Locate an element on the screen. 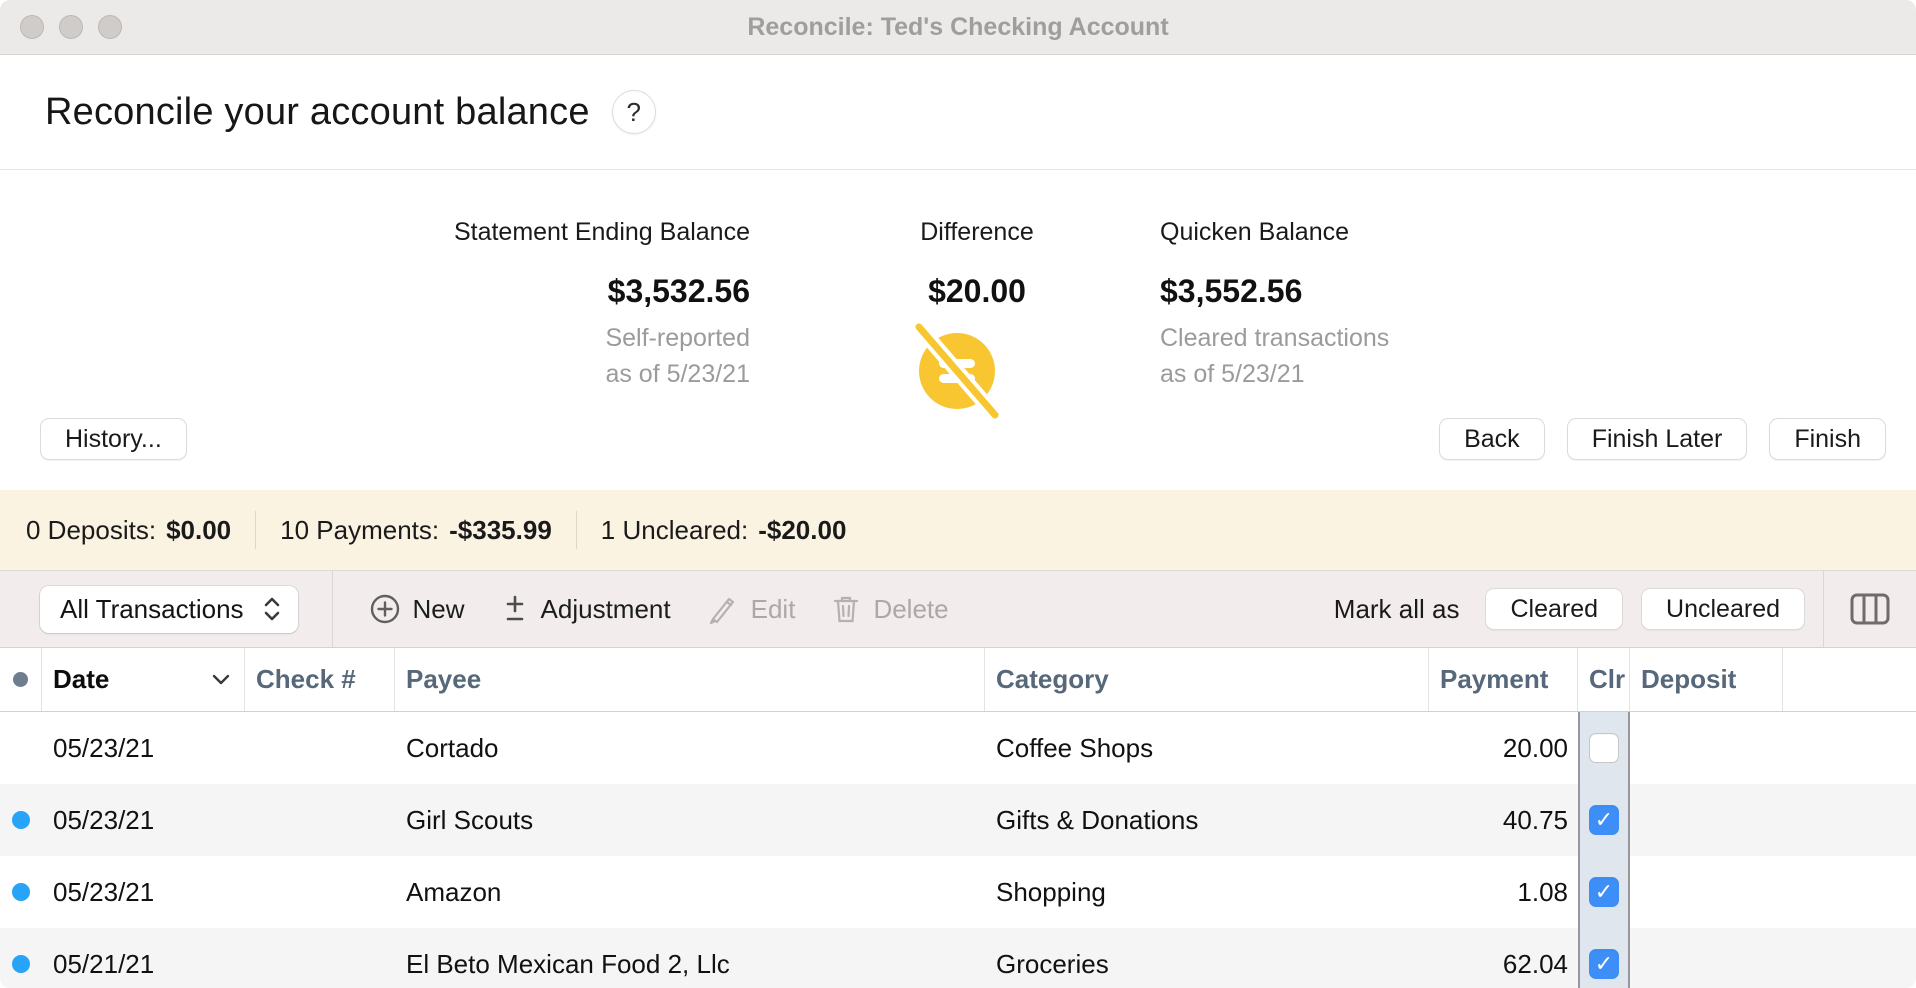 The image size is (1916, 988). delete-button: Delete is located at coordinates (890, 609).